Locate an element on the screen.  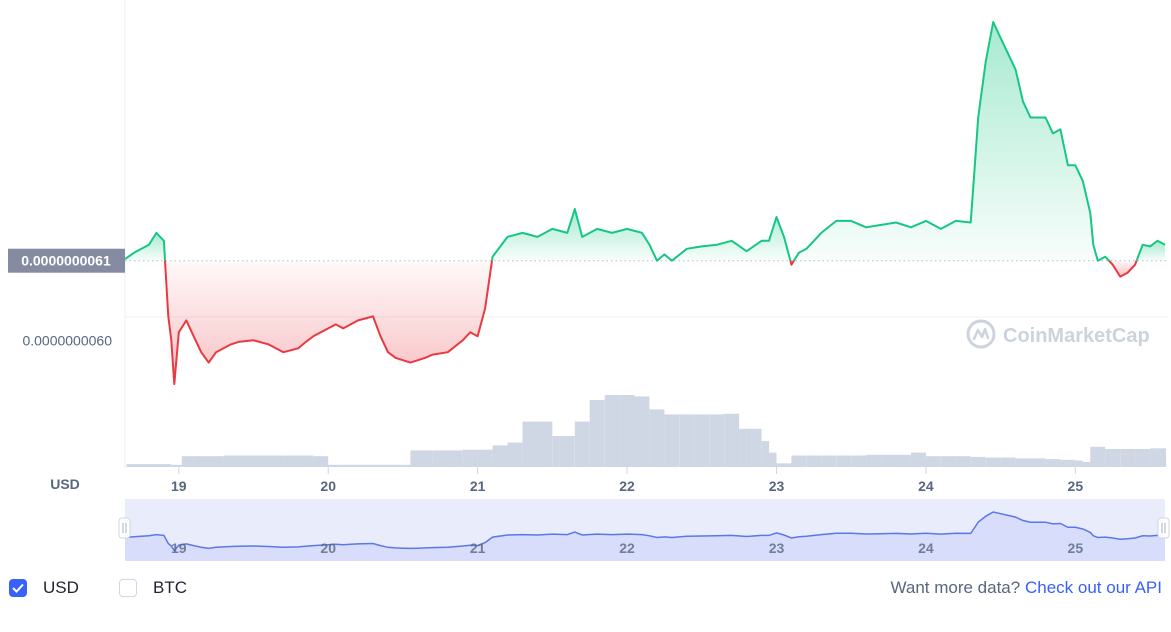
navigator-x-tick-label: 23 is located at coordinates (777, 548).